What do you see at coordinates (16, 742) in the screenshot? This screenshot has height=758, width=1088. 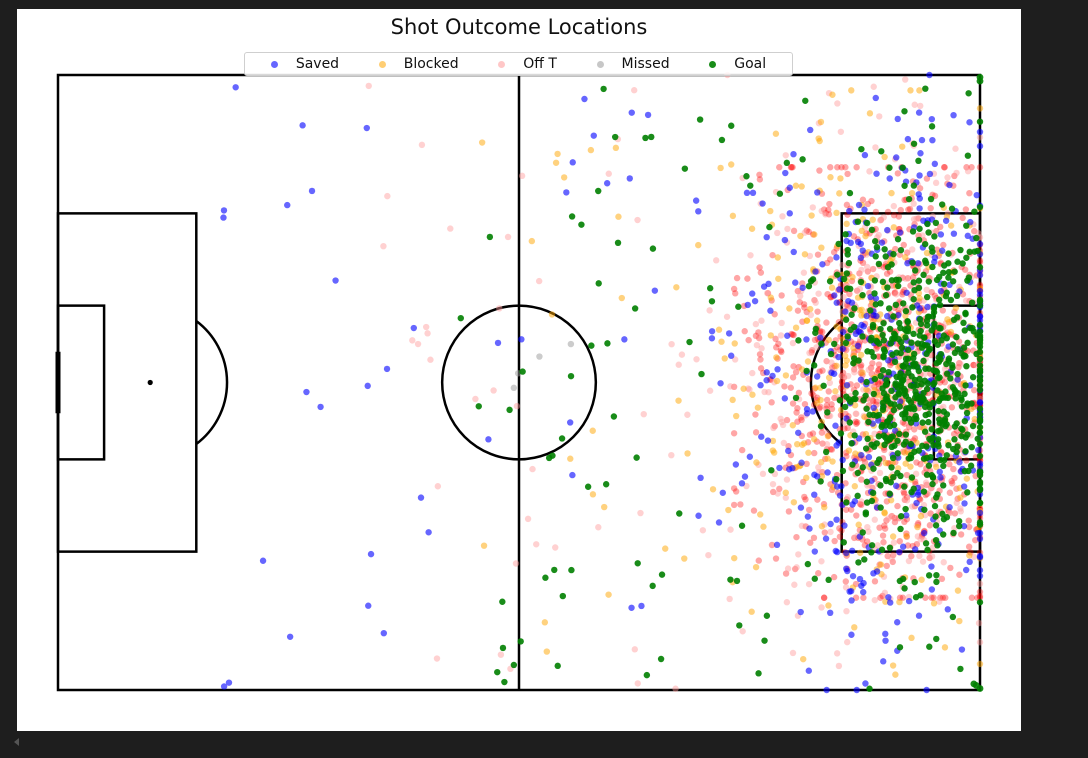 I see `scroll-left-icon` at bounding box center [16, 742].